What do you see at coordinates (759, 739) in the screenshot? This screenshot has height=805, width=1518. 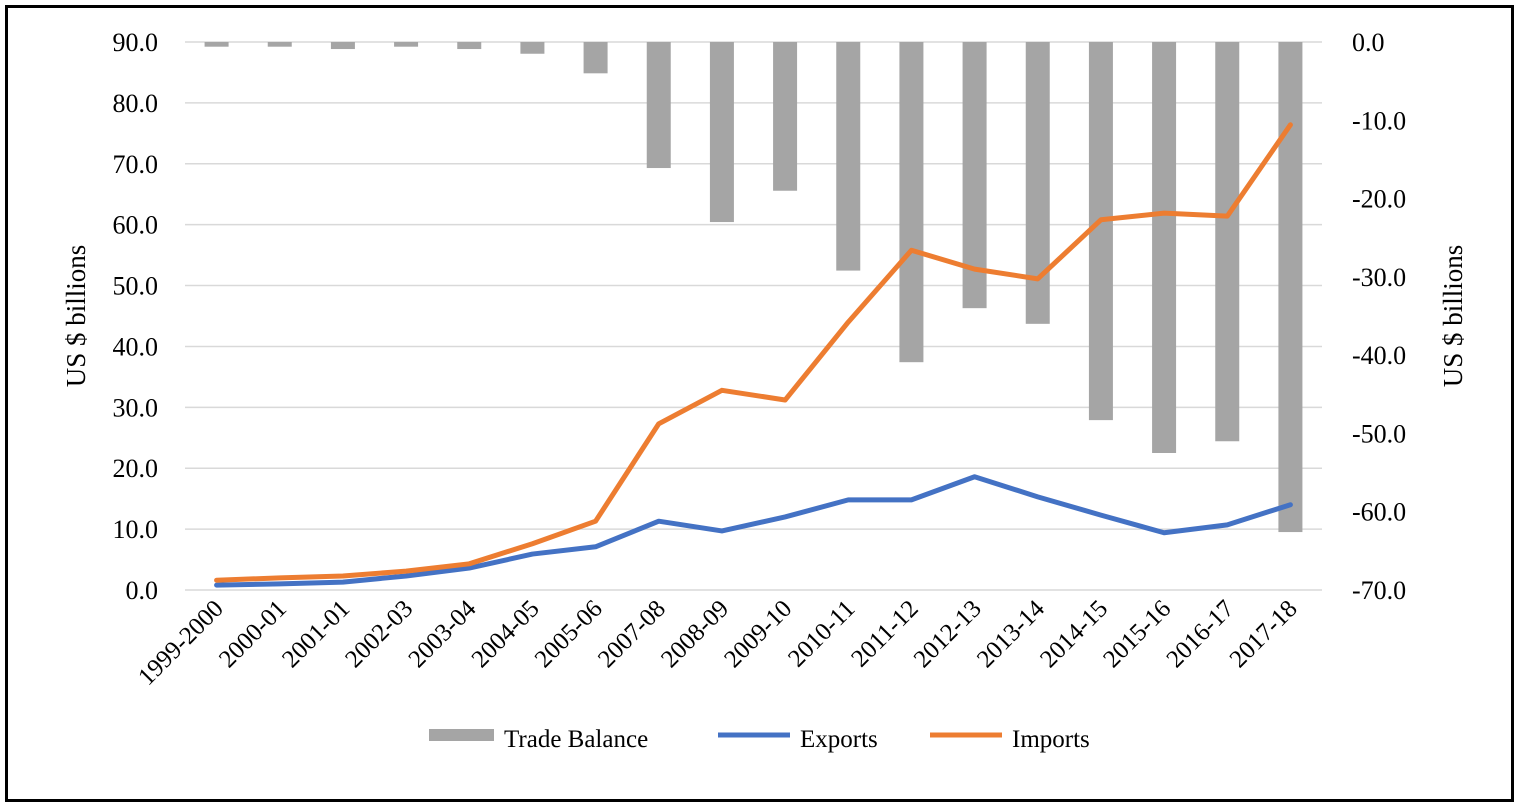 I see `legend: Trade Balance Exports Imports` at bounding box center [759, 739].